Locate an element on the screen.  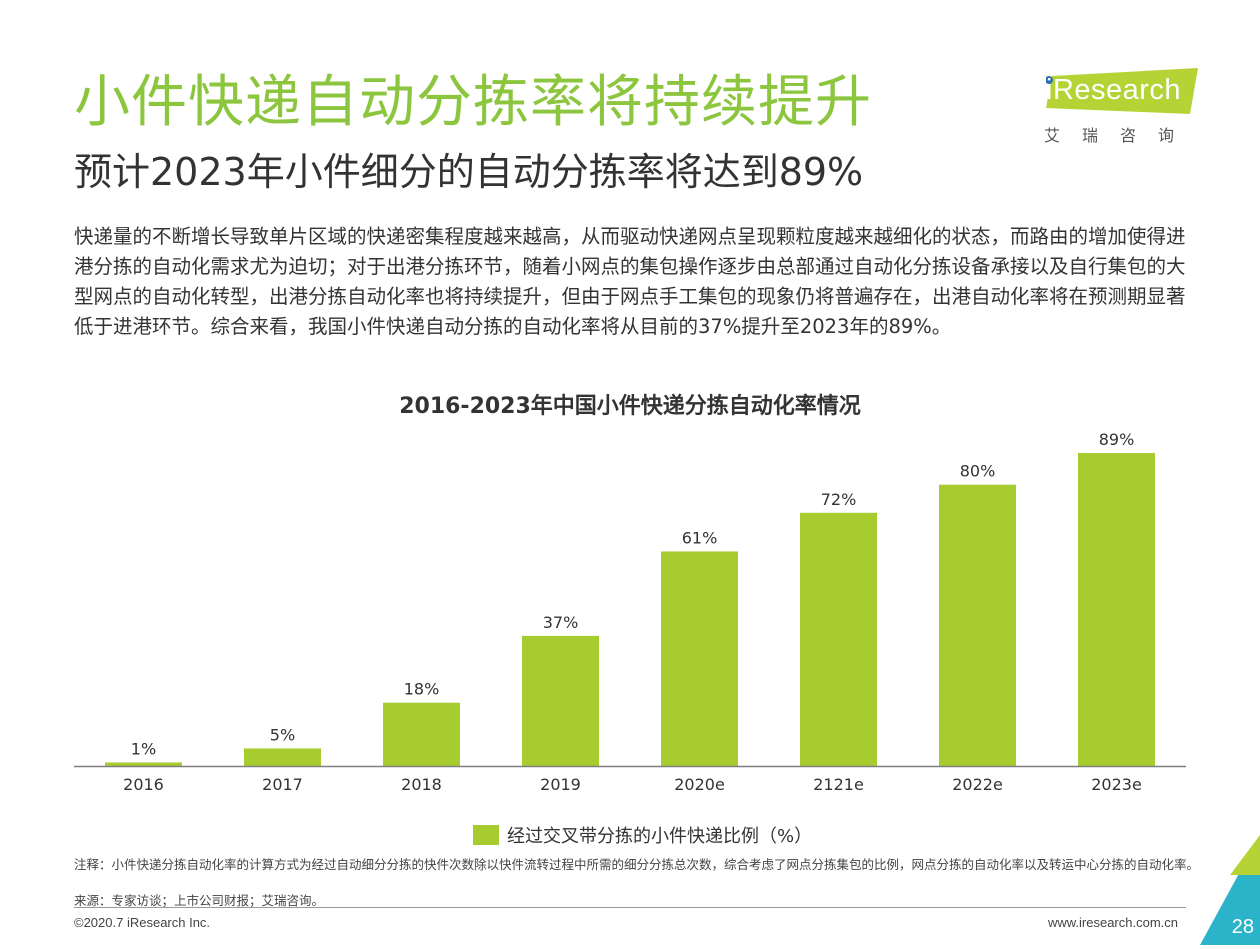
logo-chinese-name: 艾瑞咨询 is located at coordinates (1120, 135).